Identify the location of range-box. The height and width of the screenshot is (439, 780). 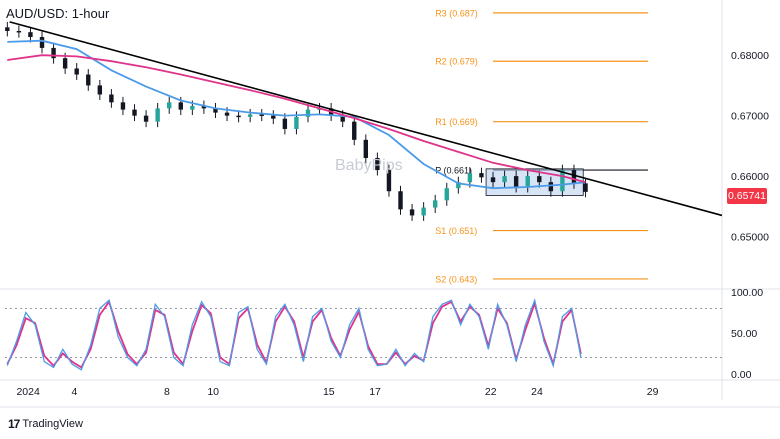
(534, 182).